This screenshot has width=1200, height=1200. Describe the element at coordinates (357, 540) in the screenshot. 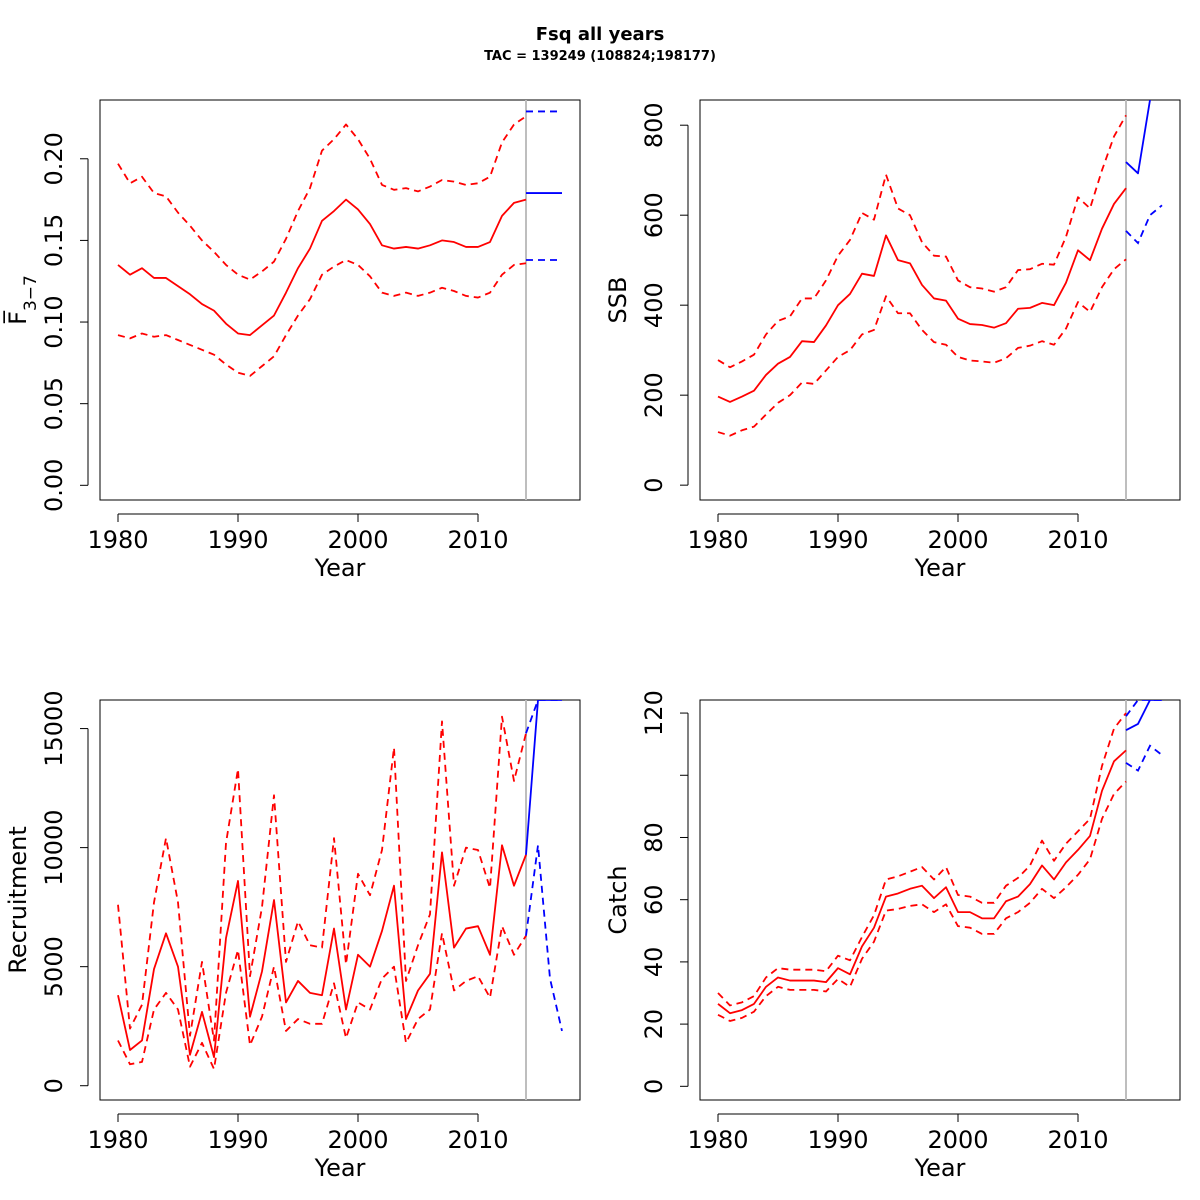

I see `f-bar-x-tick-label: 2000` at that location.